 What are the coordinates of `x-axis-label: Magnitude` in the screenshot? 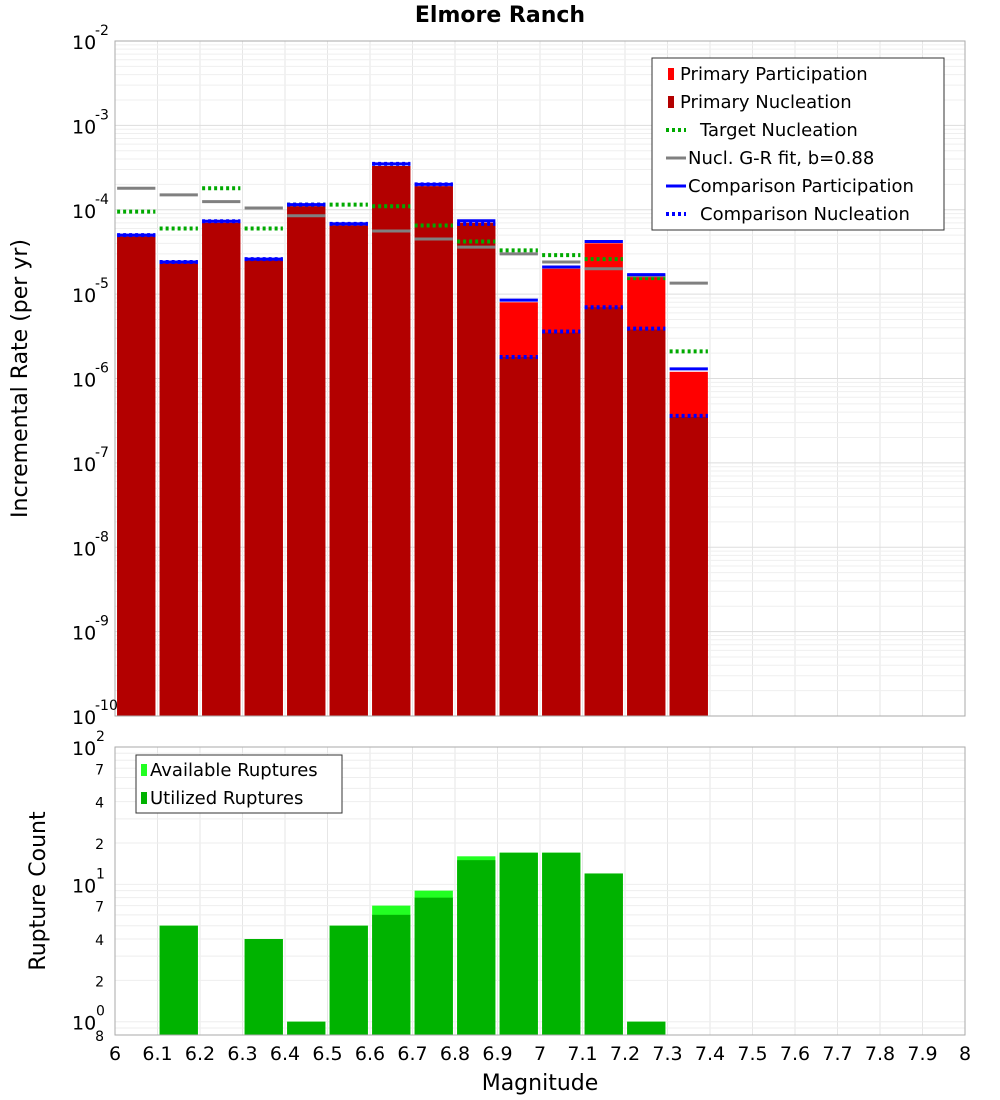 It's located at (540, 1083).